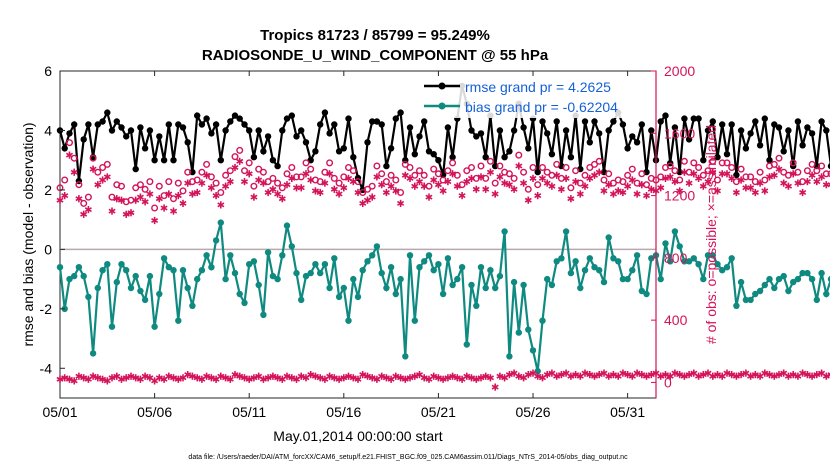 Image resolution: width=830 pixels, height=470 pixels. Describe the element at coordinates (48, 130) in the screenshot. I see `y-tick-label-left: 4` at that location.